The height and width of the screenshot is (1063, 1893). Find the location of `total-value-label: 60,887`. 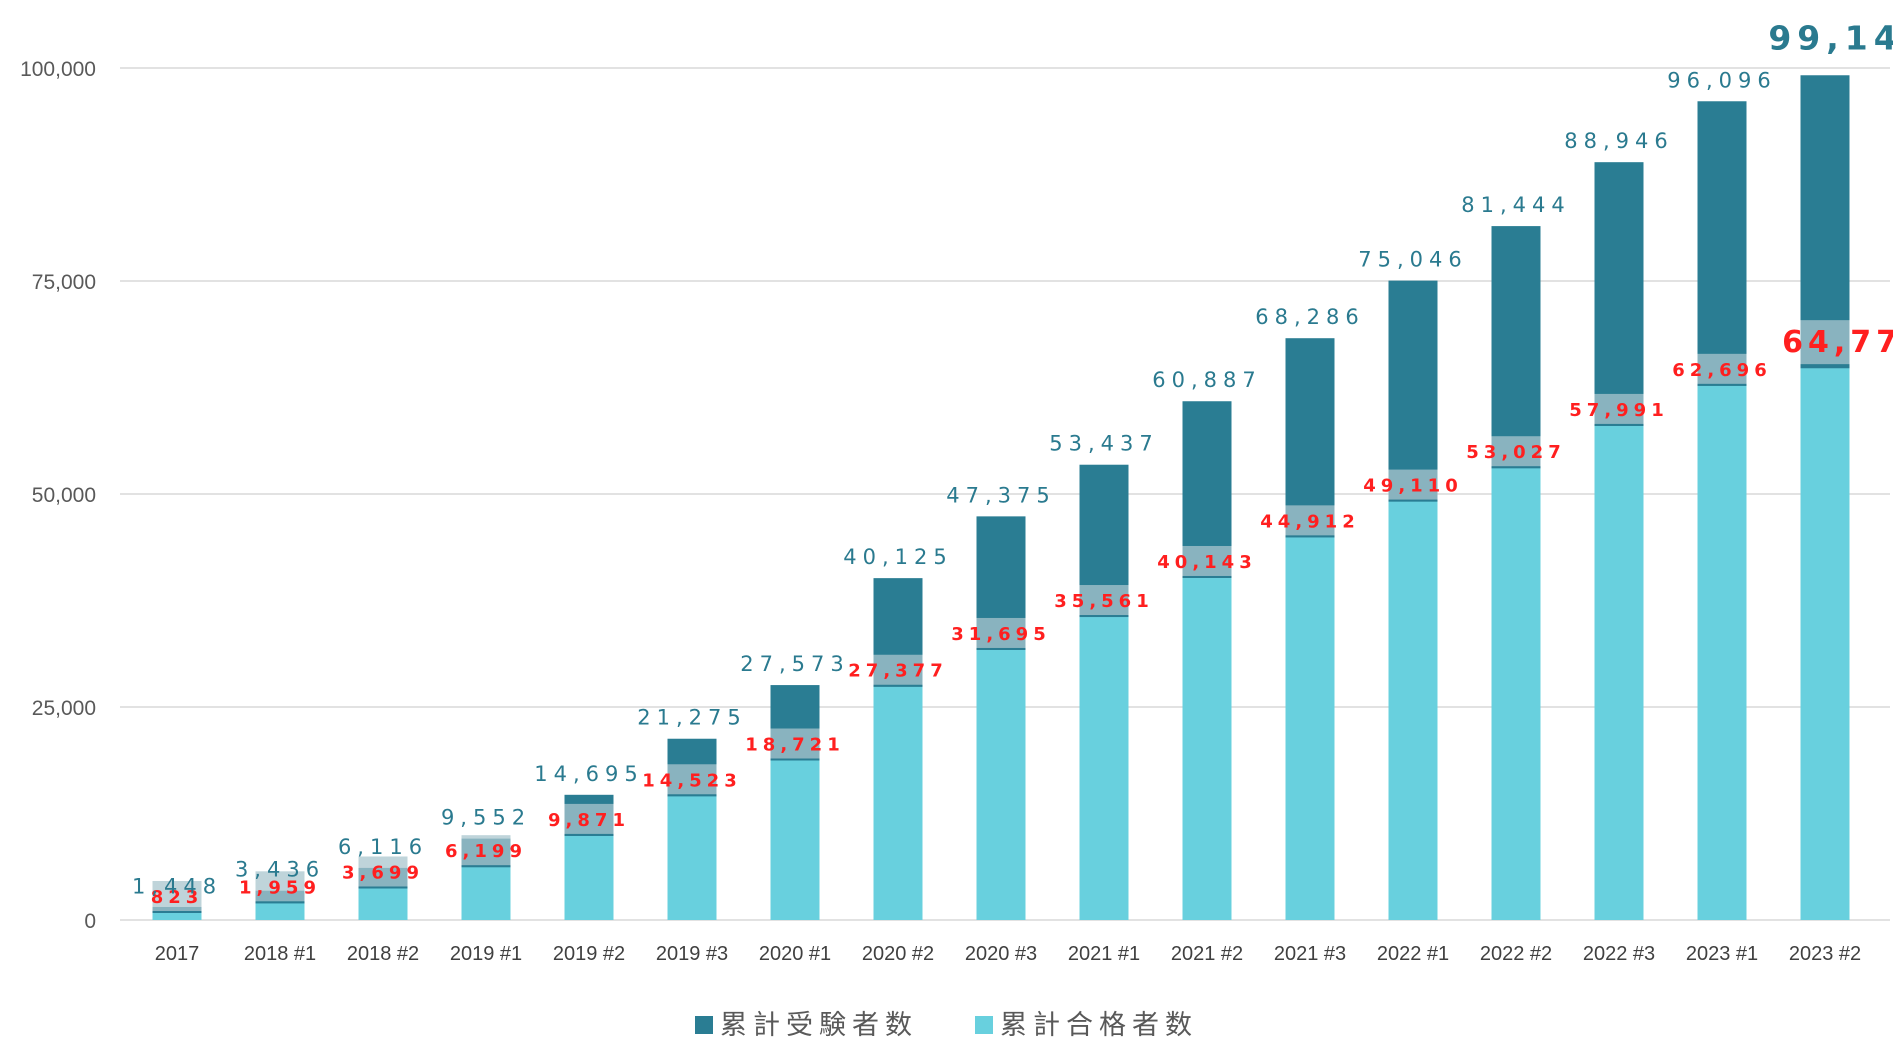

total-value-label: 60,887 is located at coordinates (1206, 380).